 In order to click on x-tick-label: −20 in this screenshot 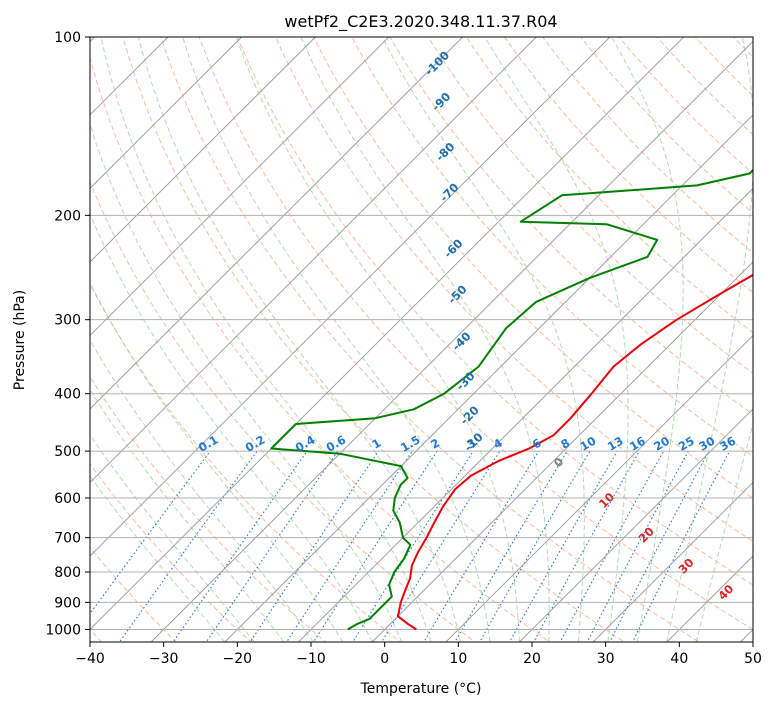, I will do `click(238, 659)`.